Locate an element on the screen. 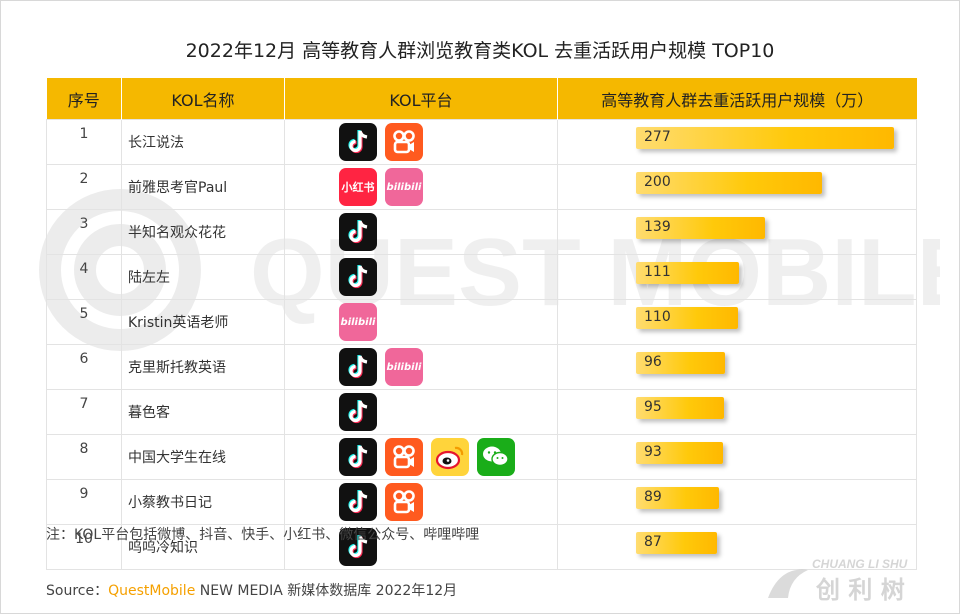 This screenshot has height=614, width=960. bar-value-label: 87 is located at coordinates (653, 542).